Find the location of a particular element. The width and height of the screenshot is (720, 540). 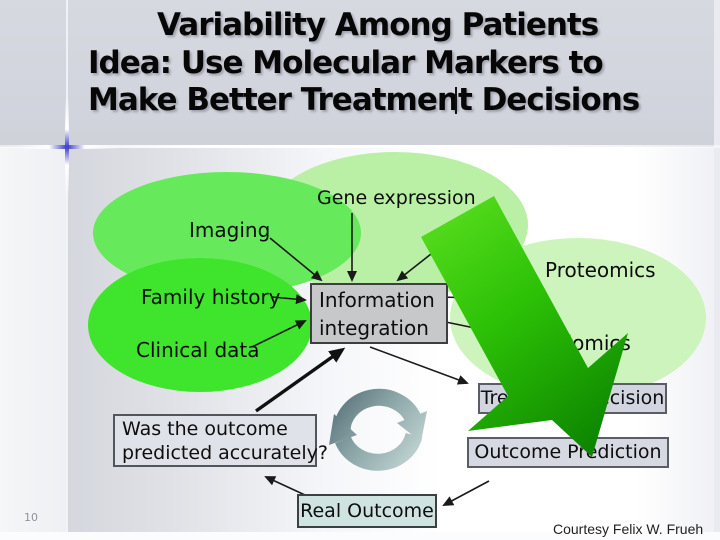

bottom-edge-strip is located at coordinates (360, 536).